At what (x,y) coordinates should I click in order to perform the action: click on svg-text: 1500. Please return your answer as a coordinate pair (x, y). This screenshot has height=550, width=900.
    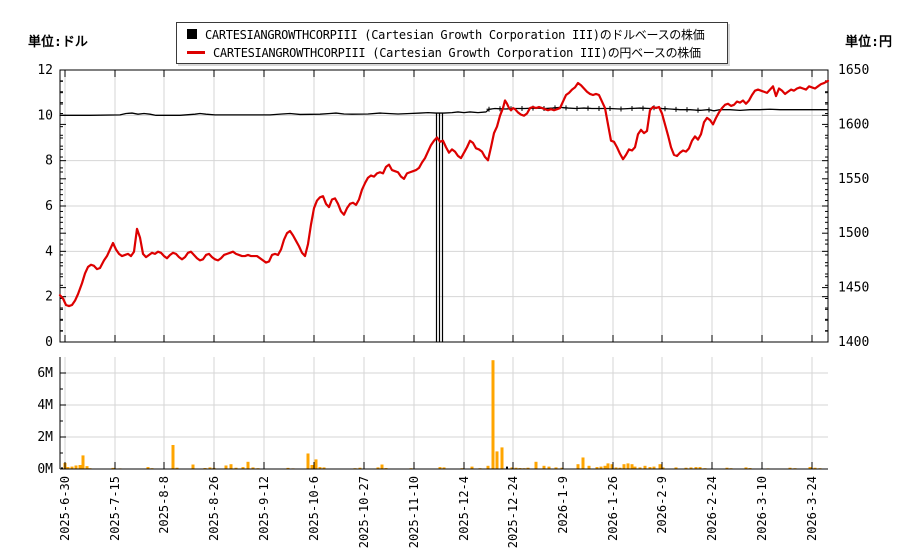
    Looking at the image, I should click on (853, 233).